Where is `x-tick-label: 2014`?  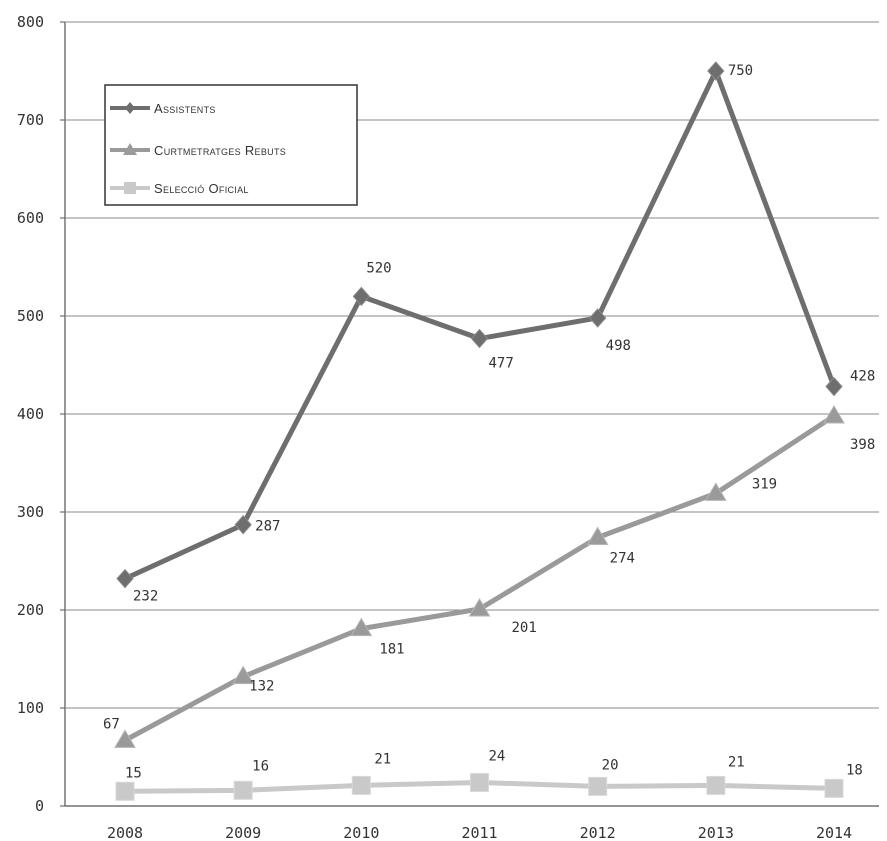 x-tick-label: 2014 is located at coordinates (834, 832).